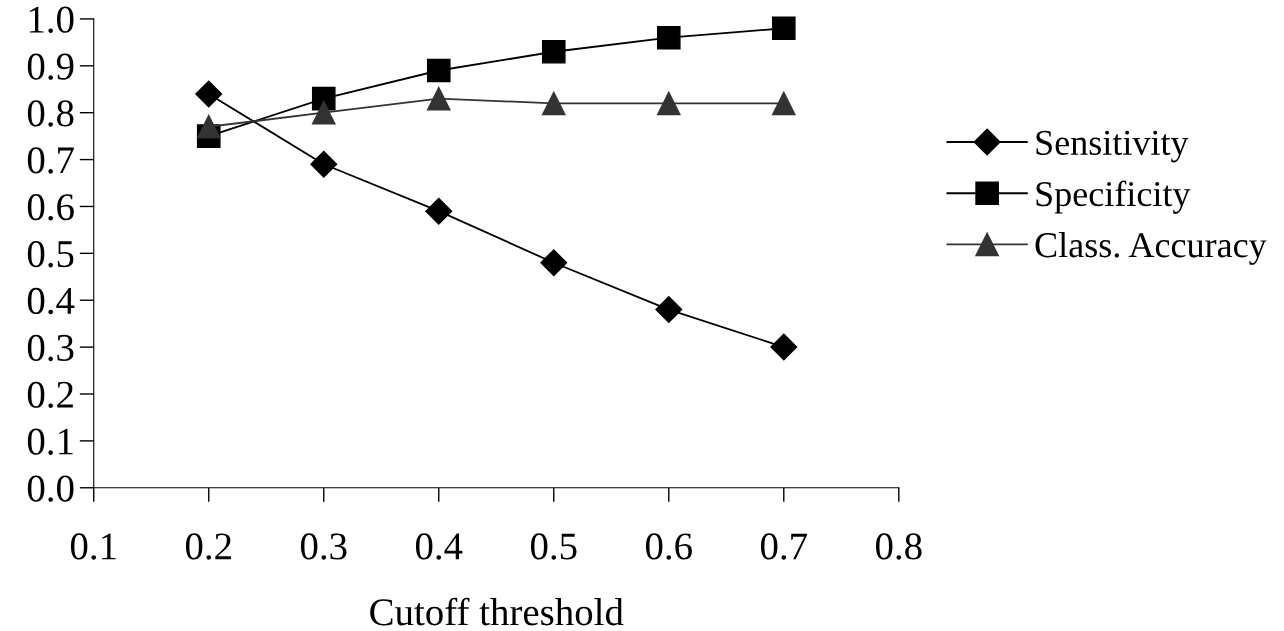 The image size is (1284, 631). I want to click on y-tick-label: 0.6, so click(50, 207).